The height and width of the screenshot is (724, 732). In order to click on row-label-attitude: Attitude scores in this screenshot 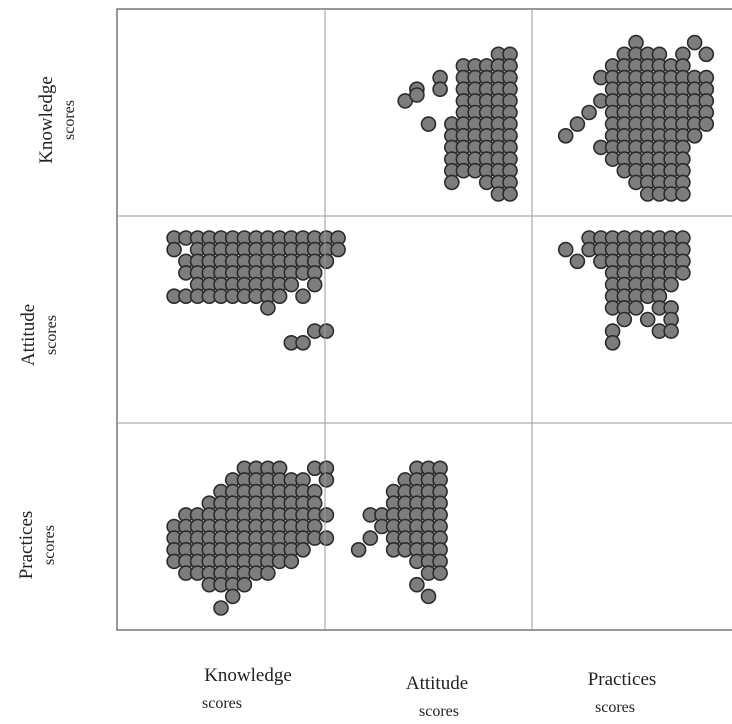, I will do `click(39, 335)`.